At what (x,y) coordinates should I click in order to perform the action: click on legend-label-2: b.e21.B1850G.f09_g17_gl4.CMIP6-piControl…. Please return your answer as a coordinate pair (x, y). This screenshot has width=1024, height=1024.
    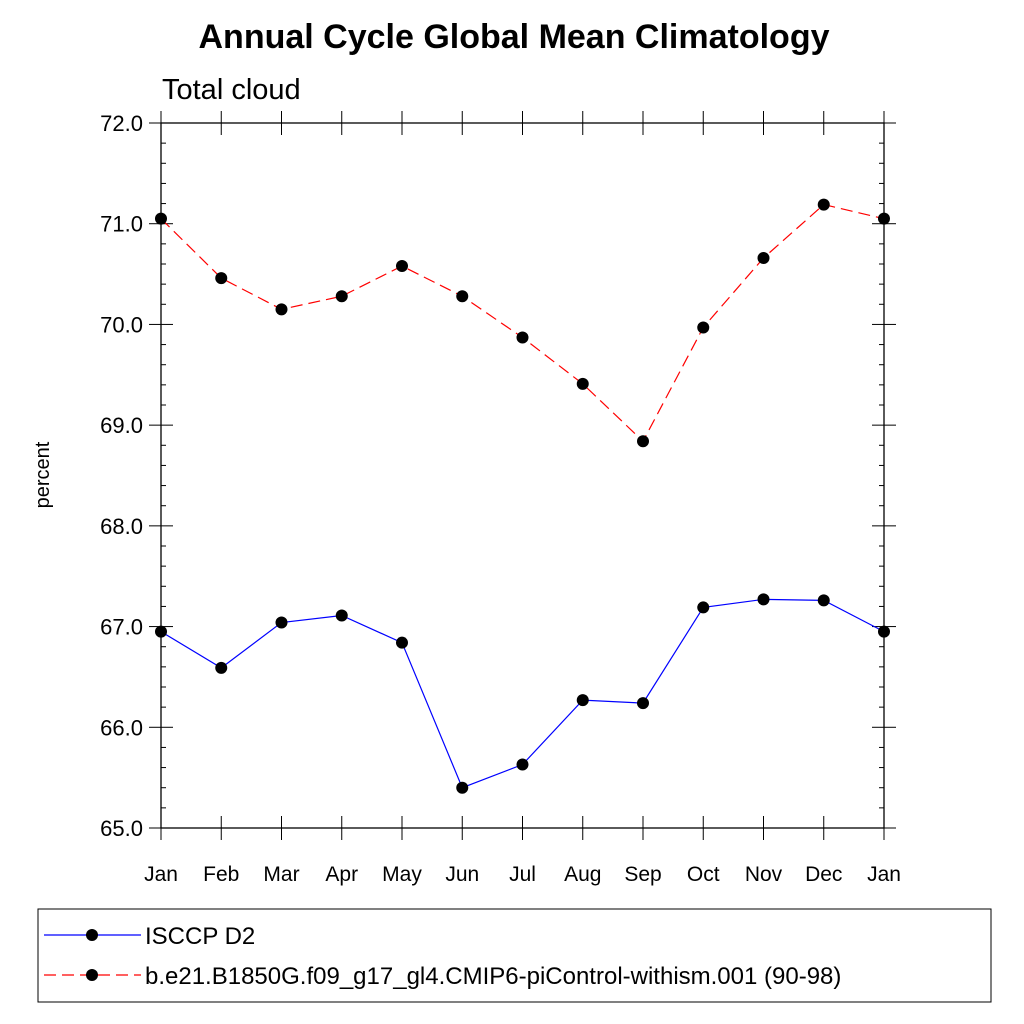
    Looking at the image, I should click on (493, 976).